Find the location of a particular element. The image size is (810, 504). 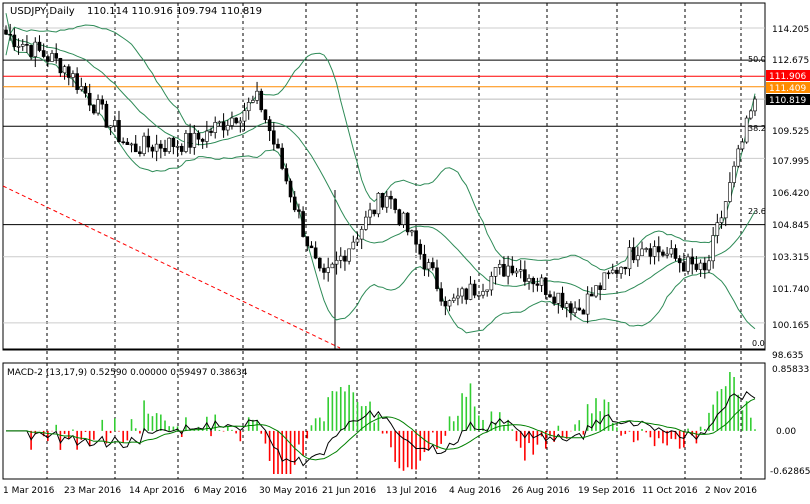

ohlc-label: 110.114 110.916 109.794 110.819 is located at coordinates (174, 11).